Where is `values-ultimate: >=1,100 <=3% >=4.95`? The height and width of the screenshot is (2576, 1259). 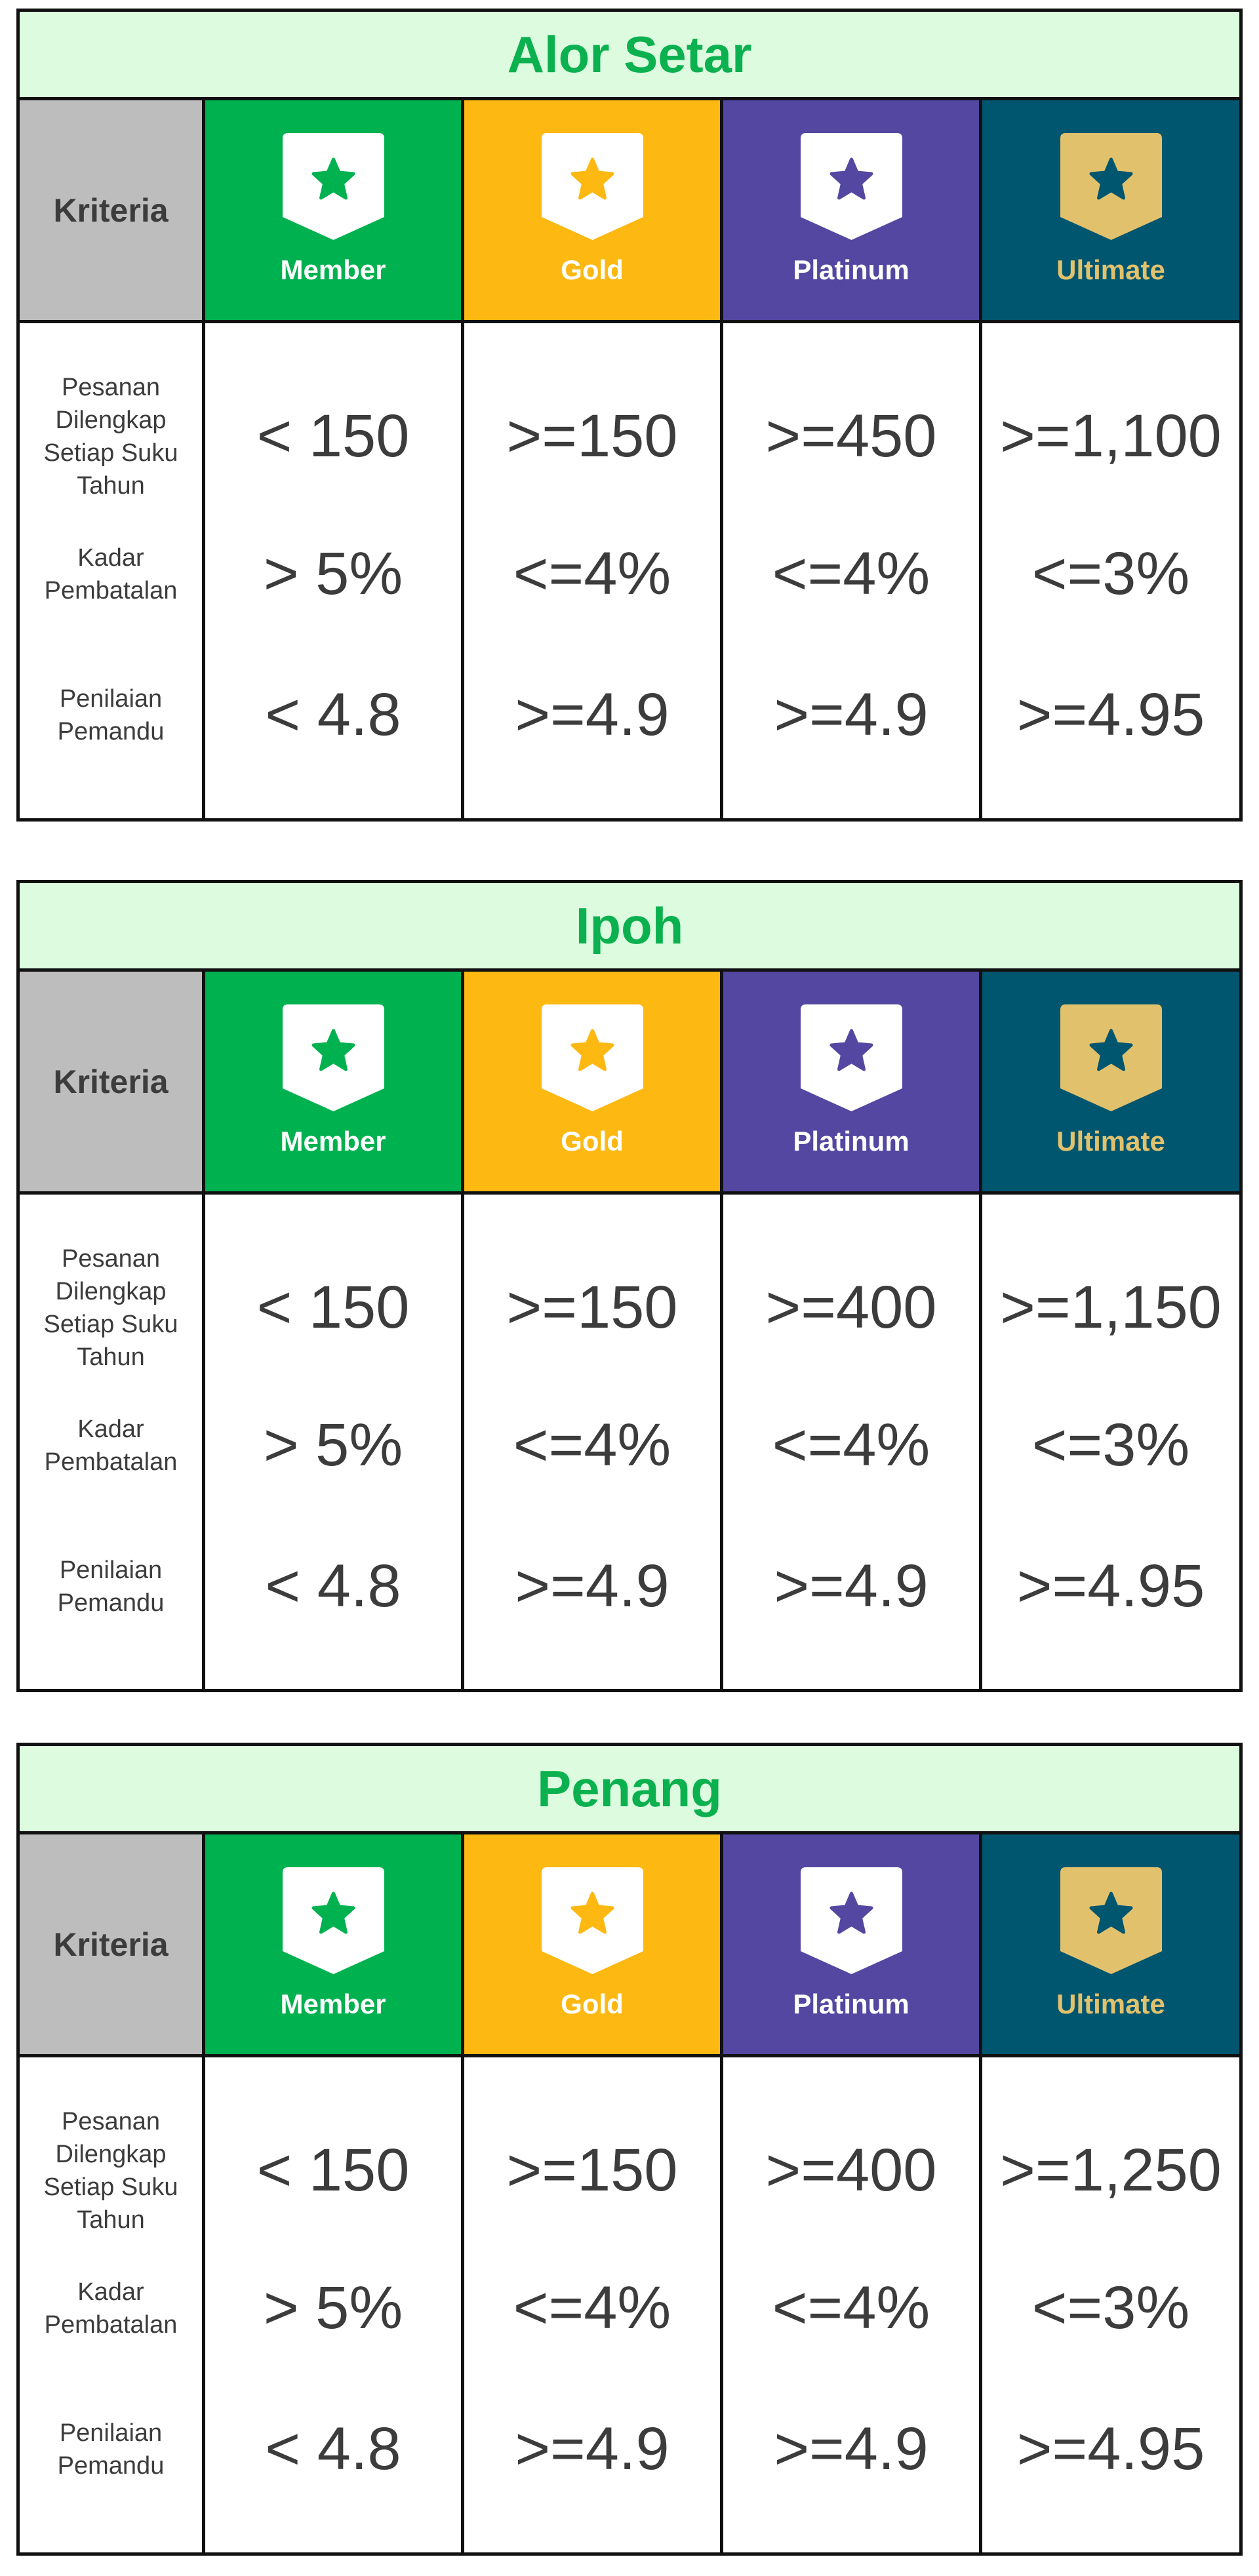
values-ultimate: >=1,100 <=3% >=4.95 is located at coordinates (1111, 570).